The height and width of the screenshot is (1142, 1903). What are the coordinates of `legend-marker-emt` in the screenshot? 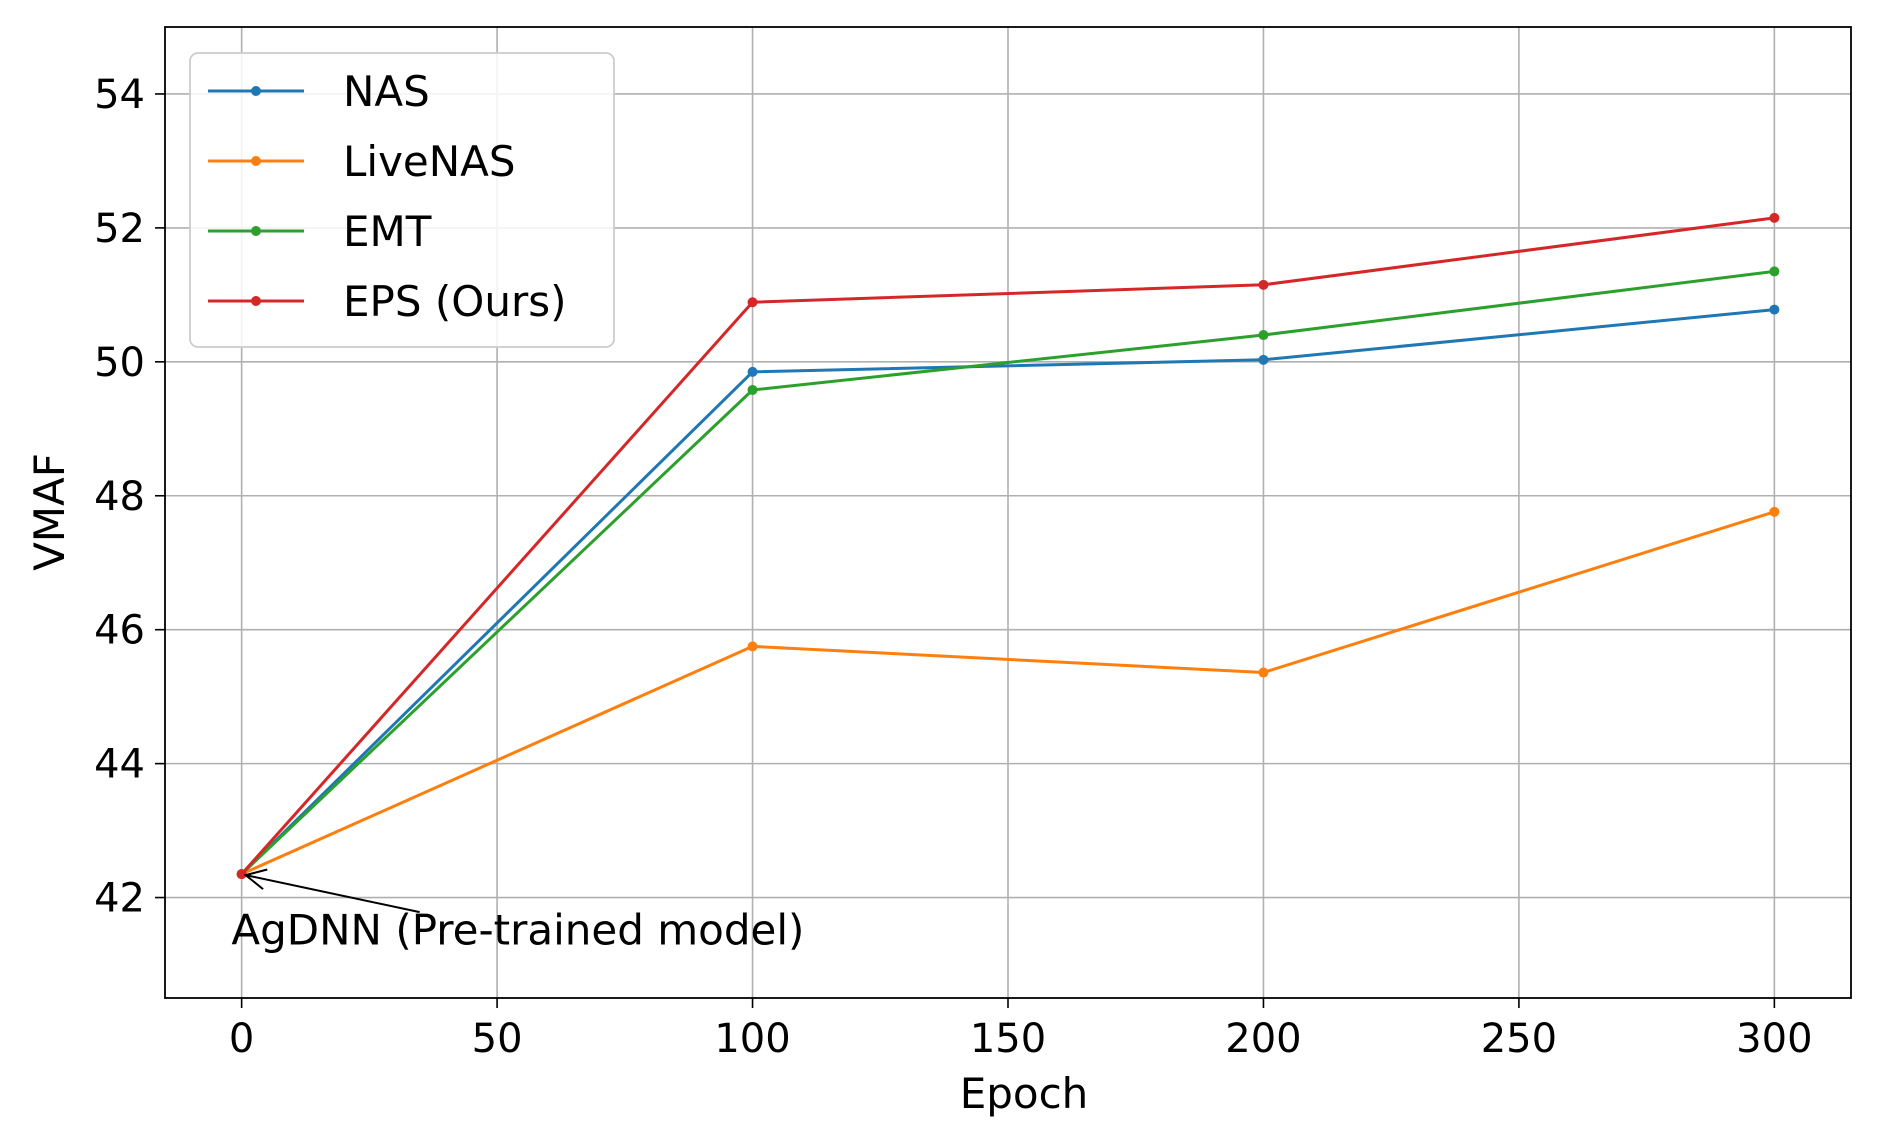 It's located at (256, 231).